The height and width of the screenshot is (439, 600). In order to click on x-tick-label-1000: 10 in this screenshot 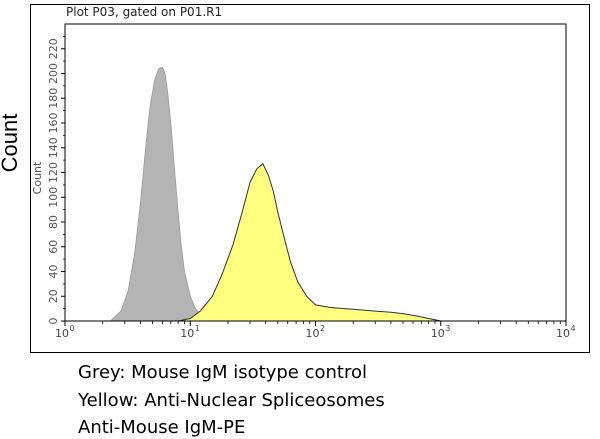, I will do `click(438, 333)`.